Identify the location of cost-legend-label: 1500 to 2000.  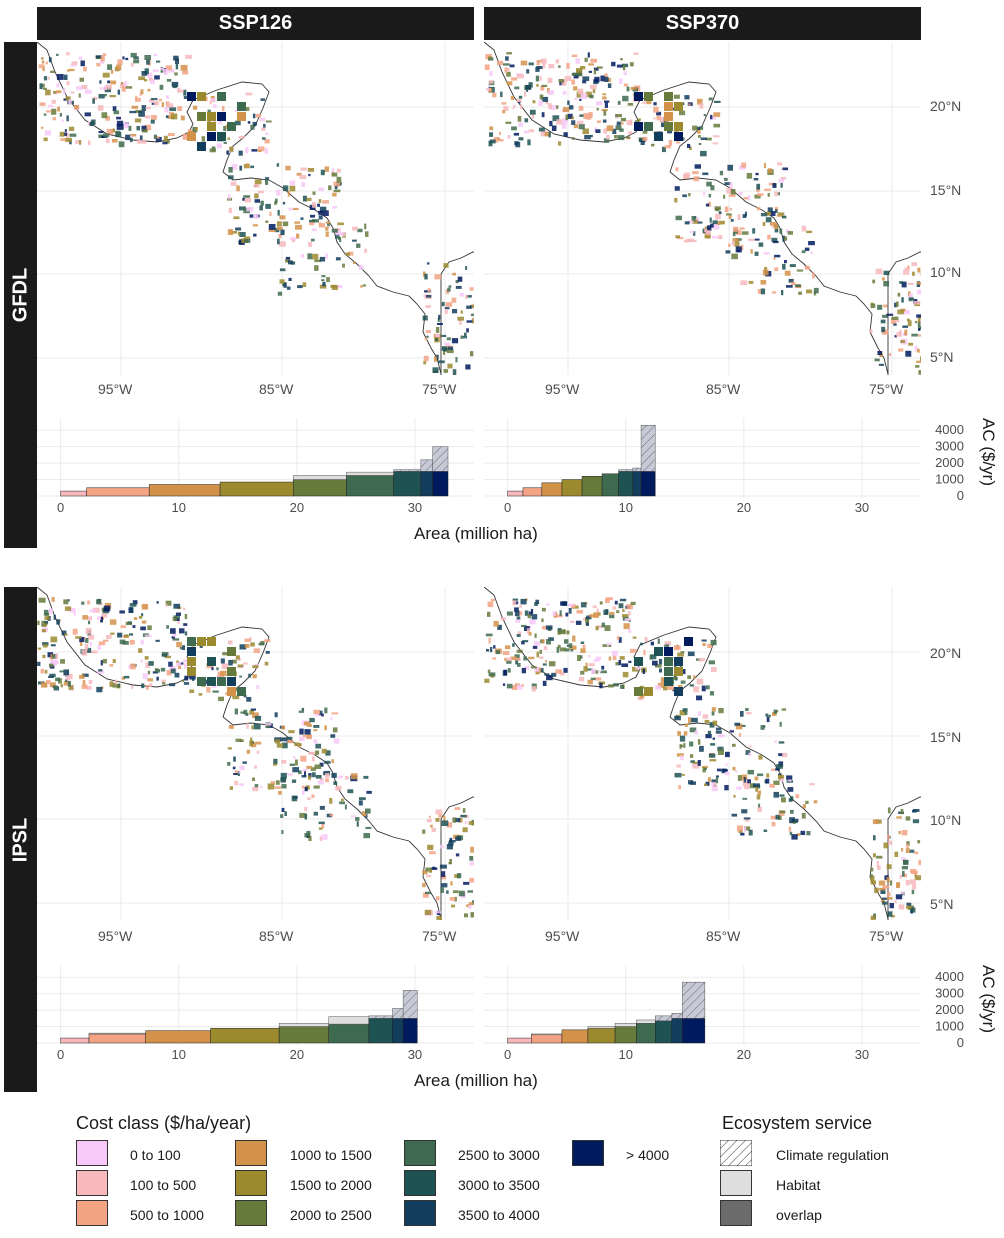
(331, 1185).